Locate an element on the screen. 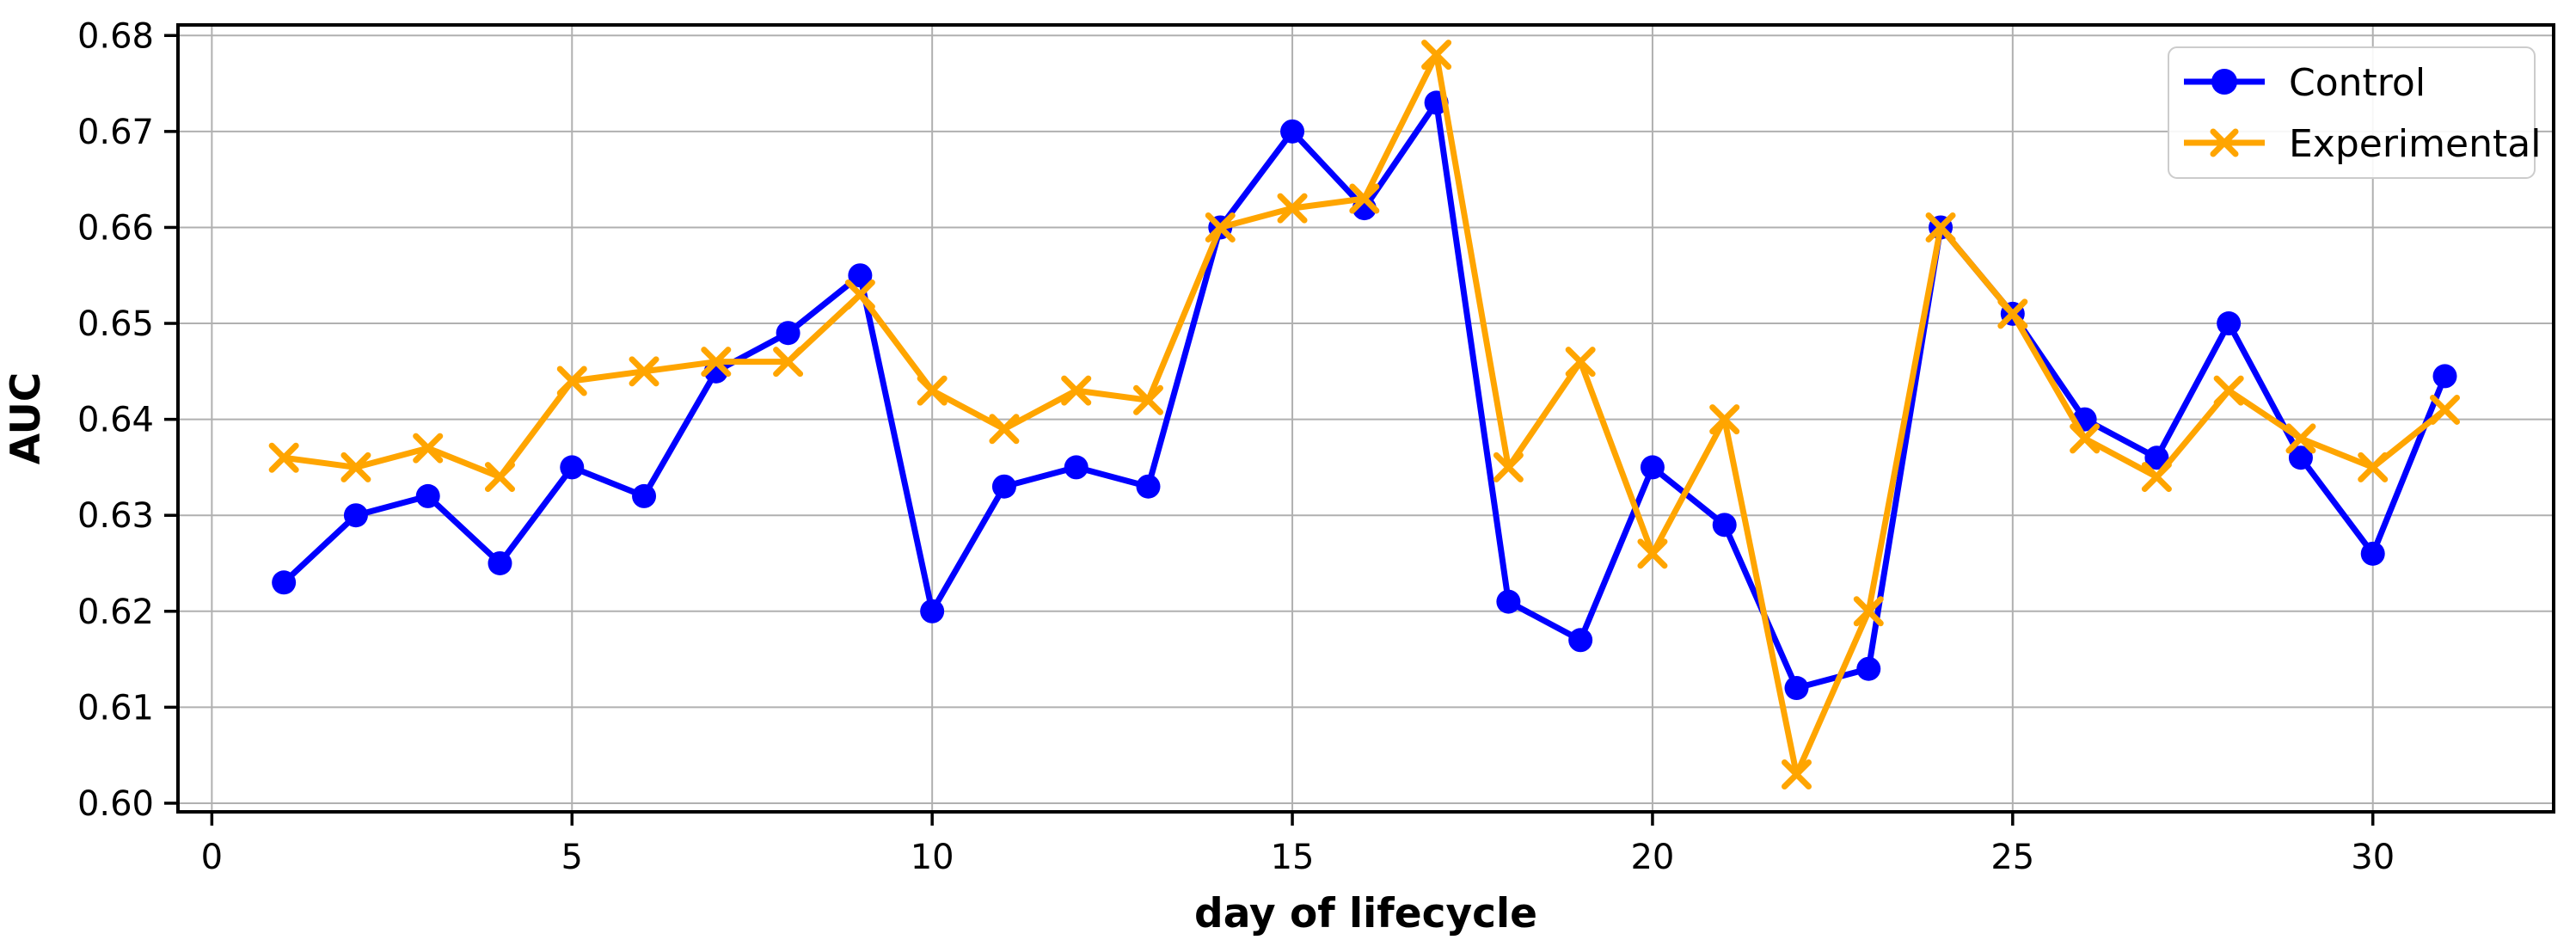 Image resolution: width=2576 pixels, height=946 pixels. y-tick-label: 0.63 is located at coordinates (115, 516).